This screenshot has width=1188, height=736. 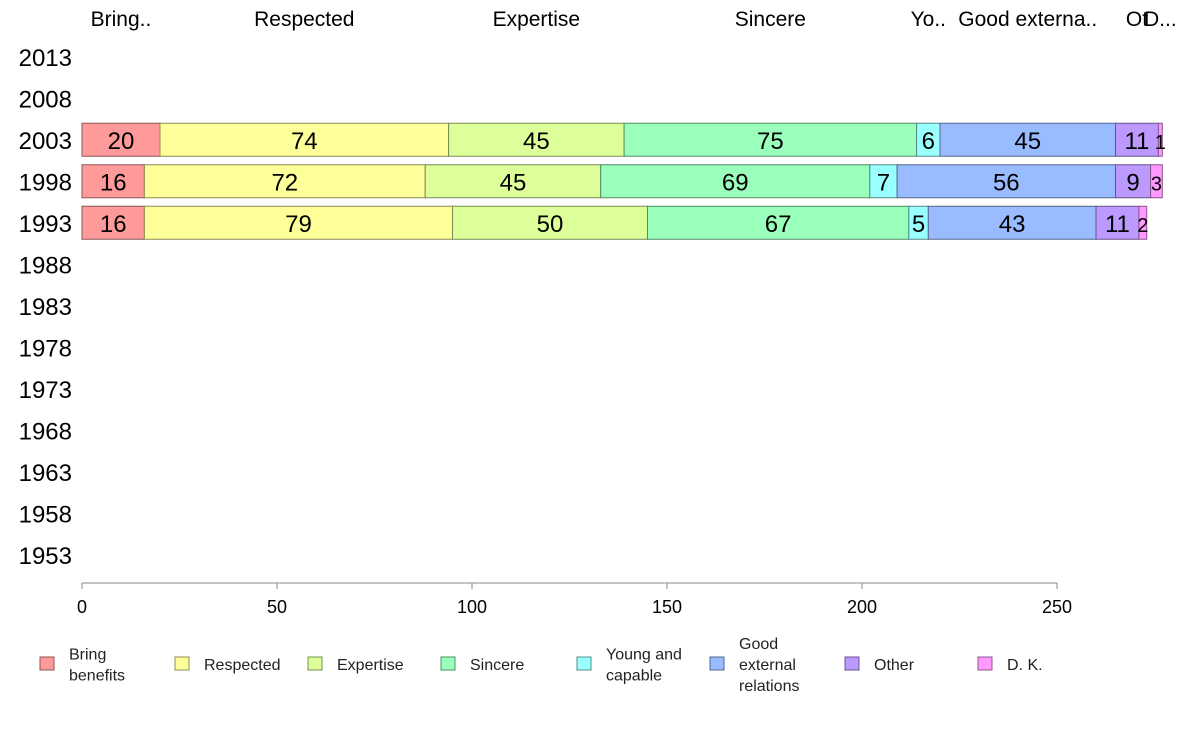 I want to click on data-label: 56, so click(x=1006, y=182).